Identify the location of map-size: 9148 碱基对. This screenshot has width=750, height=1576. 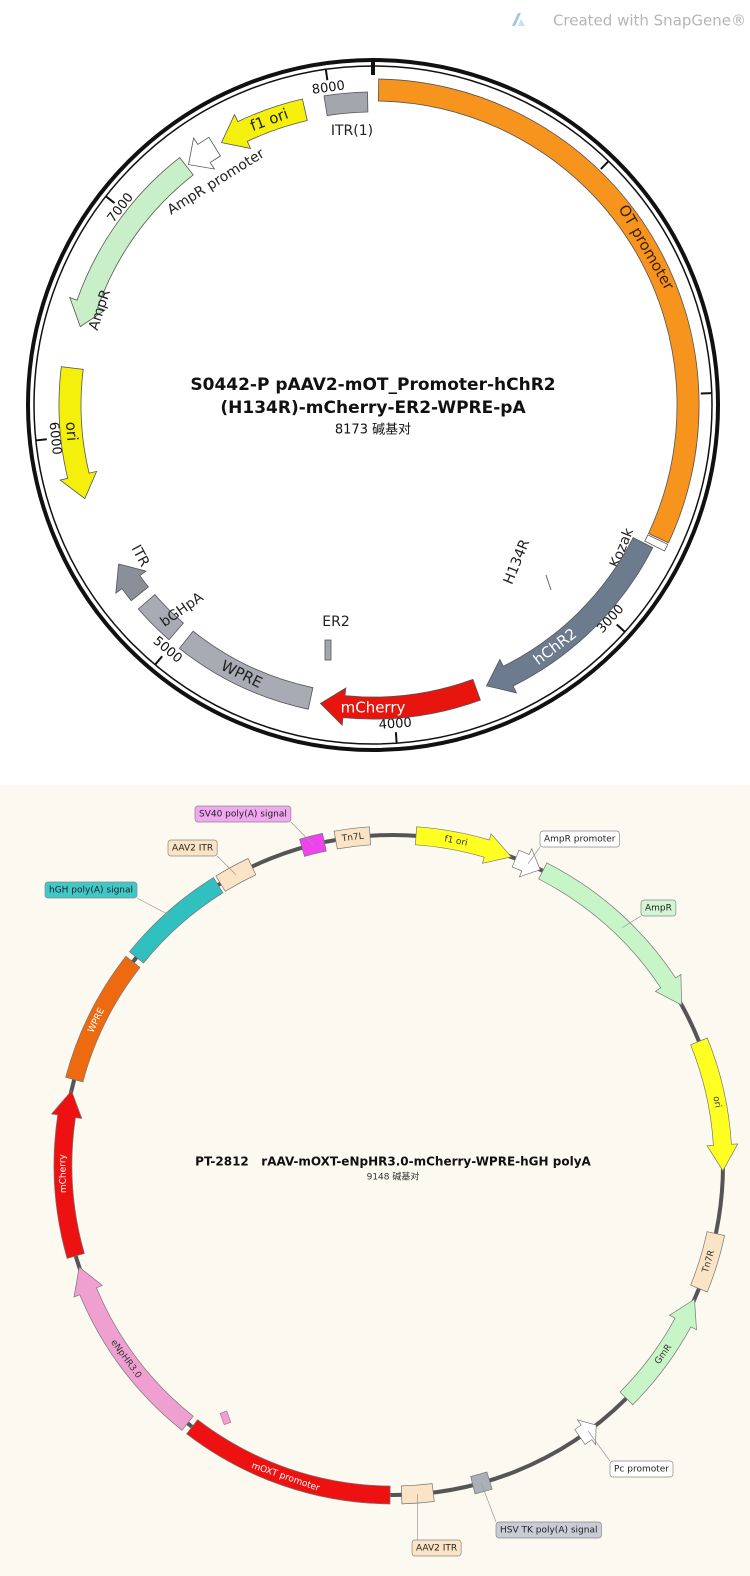
(393, 1177).